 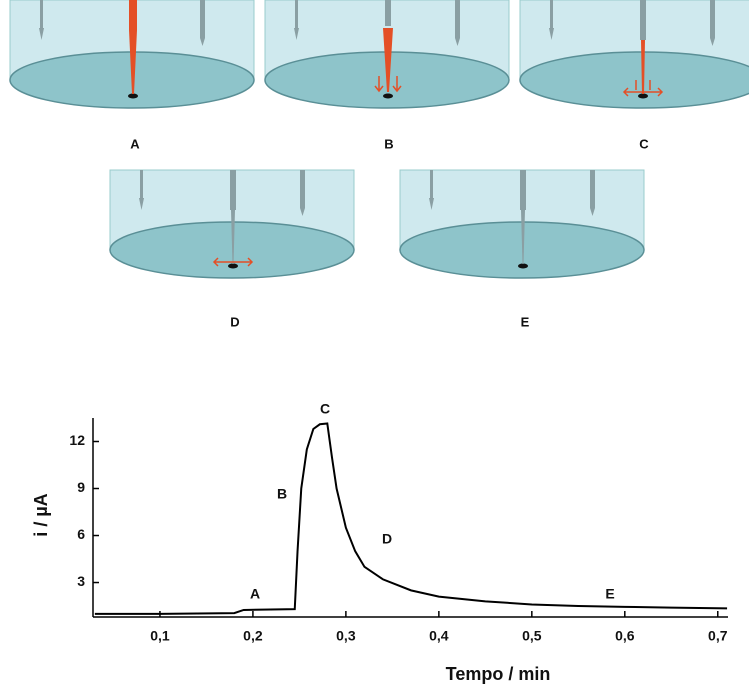 I want to click on panel-label: C, so click(x=644, y=143).